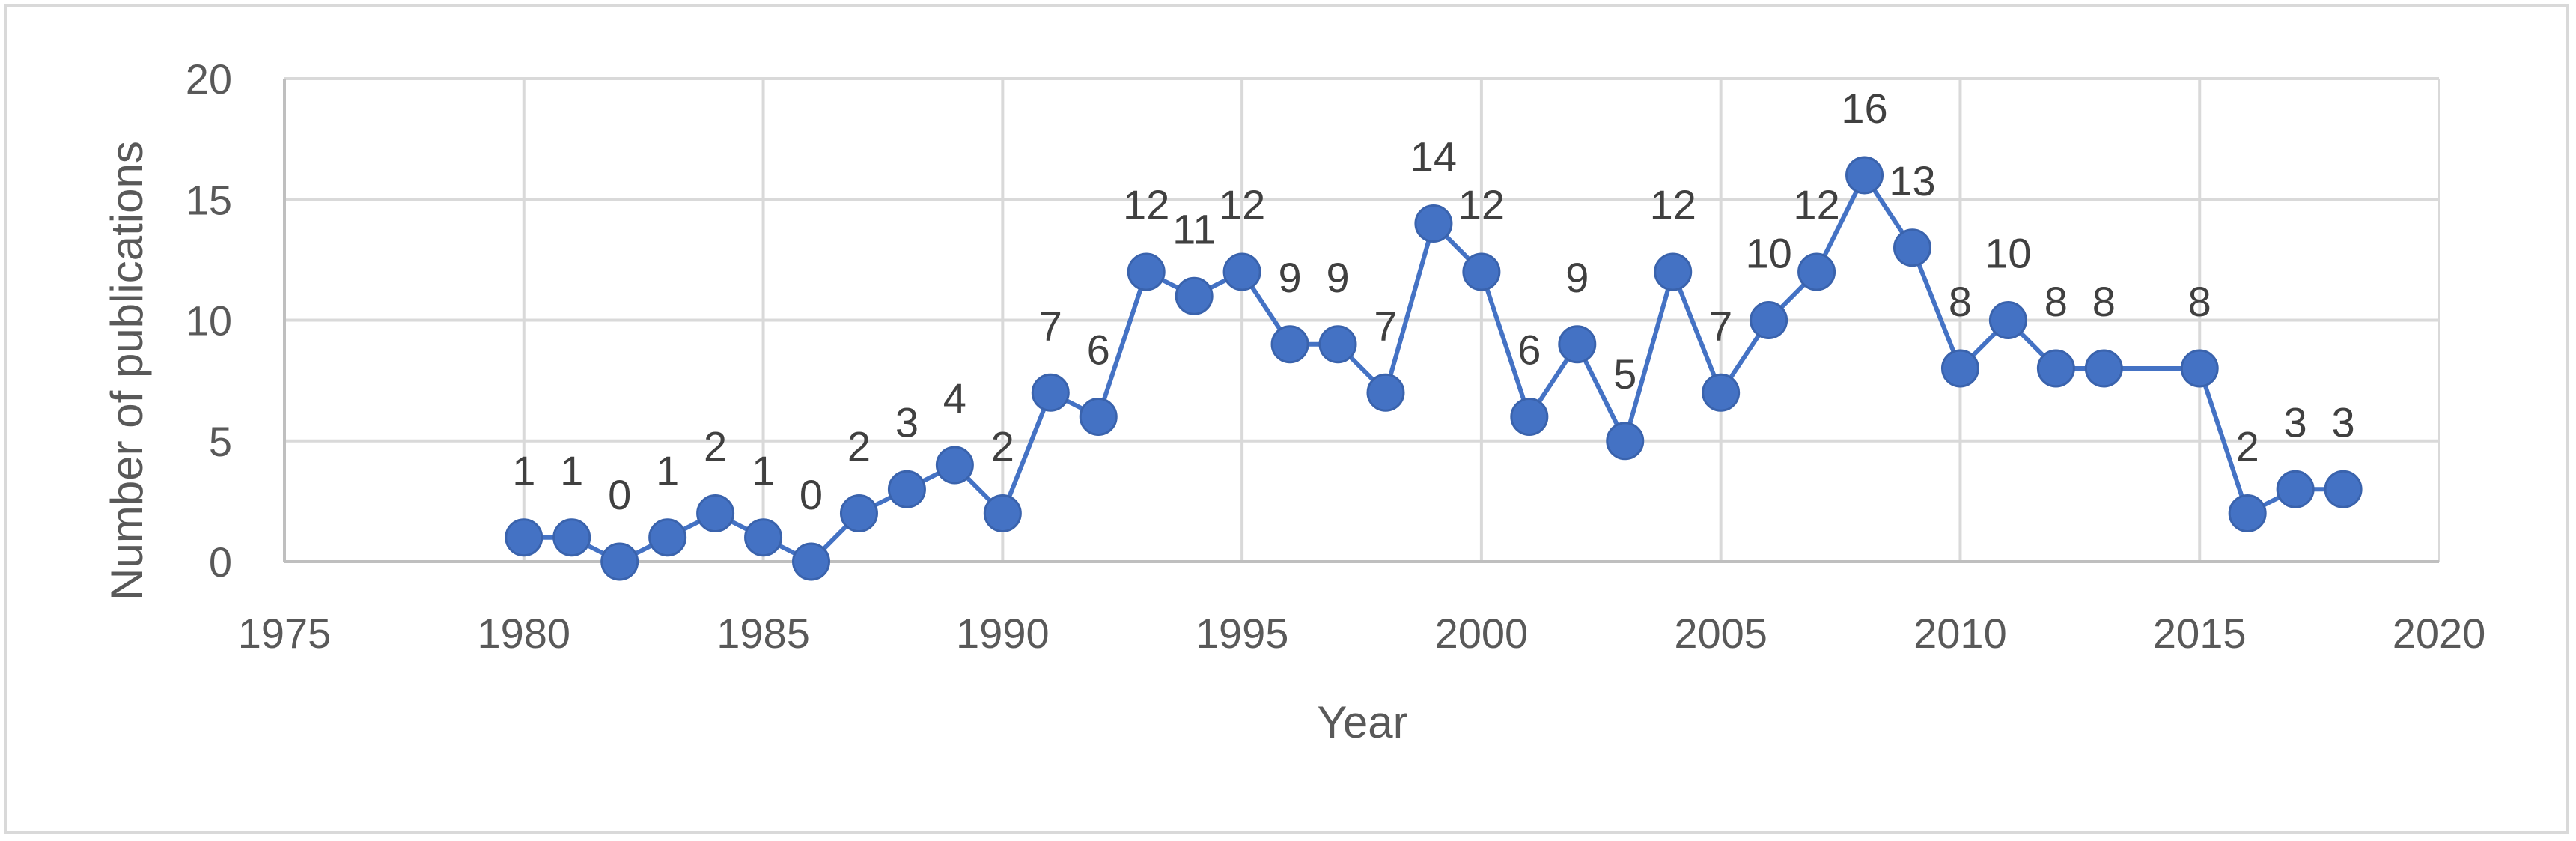 The width and height of the screenshot is (2576, 841). I want to click on data-label: 16, so click(1864, 108).